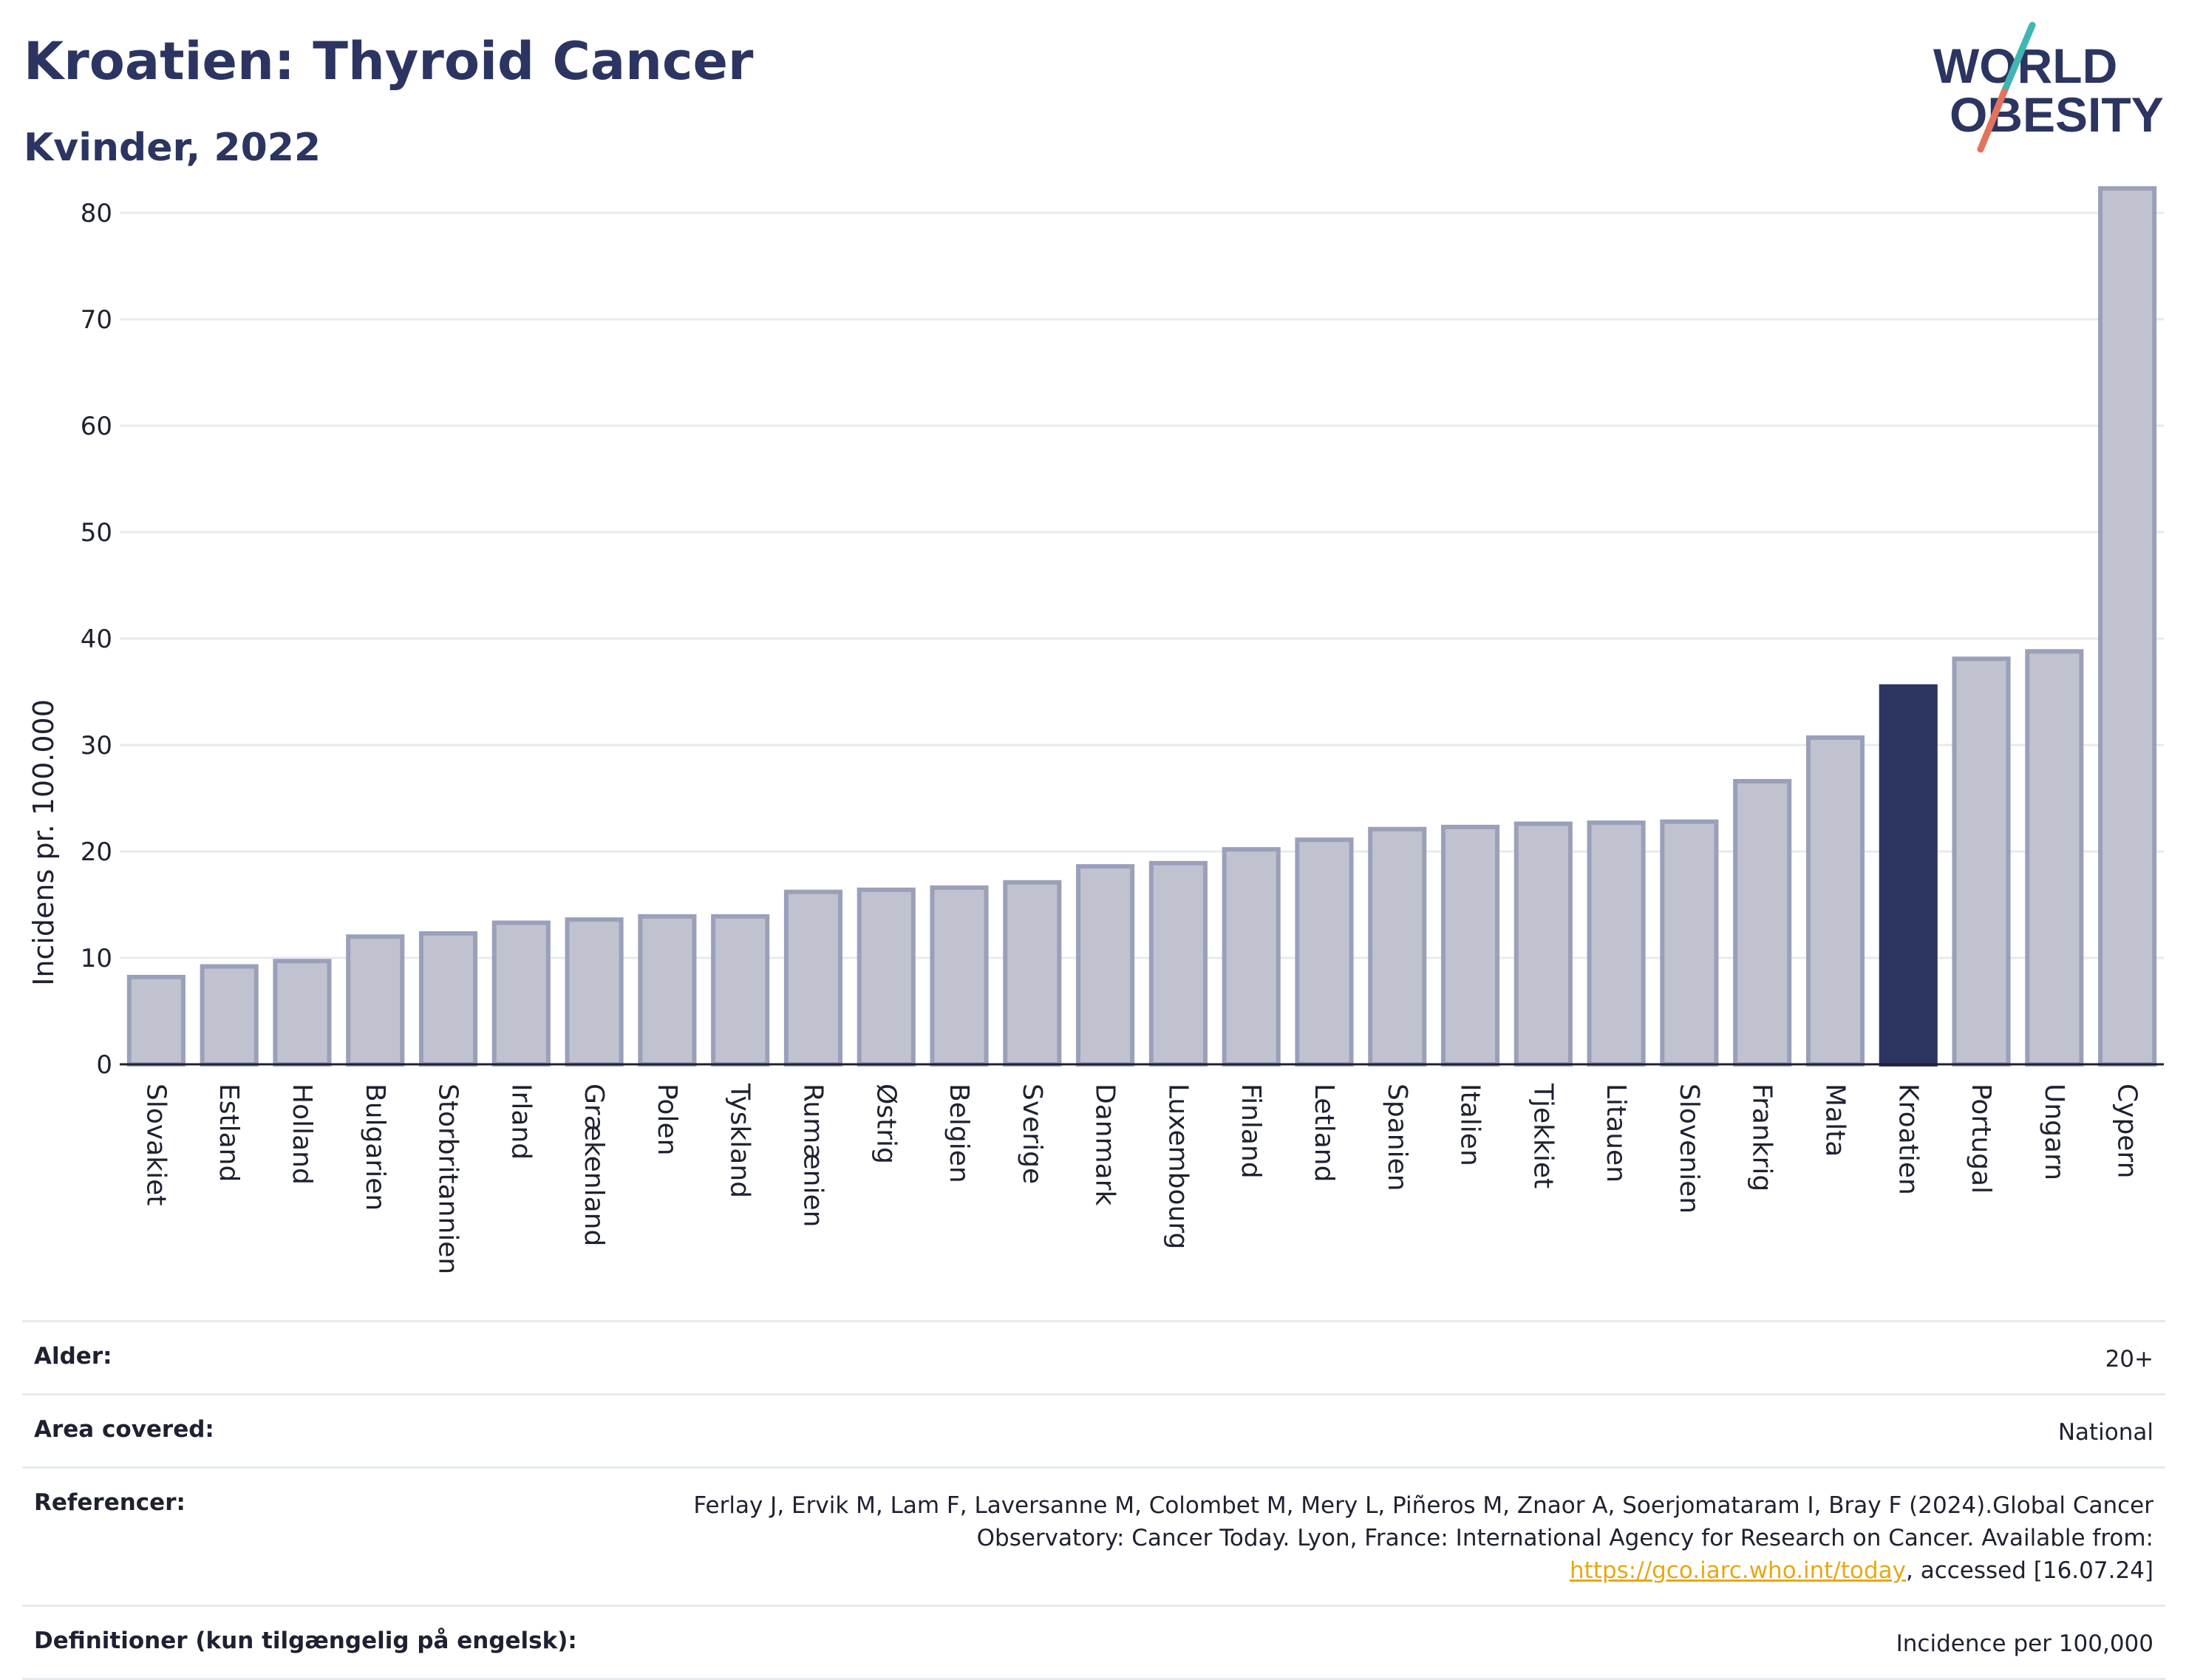 This screenshot has height=1680, width=2186. What do you see at coordinates (1325, 952) in the screenshot?
I see `bar-letland` at bounding box center [1325, 952].